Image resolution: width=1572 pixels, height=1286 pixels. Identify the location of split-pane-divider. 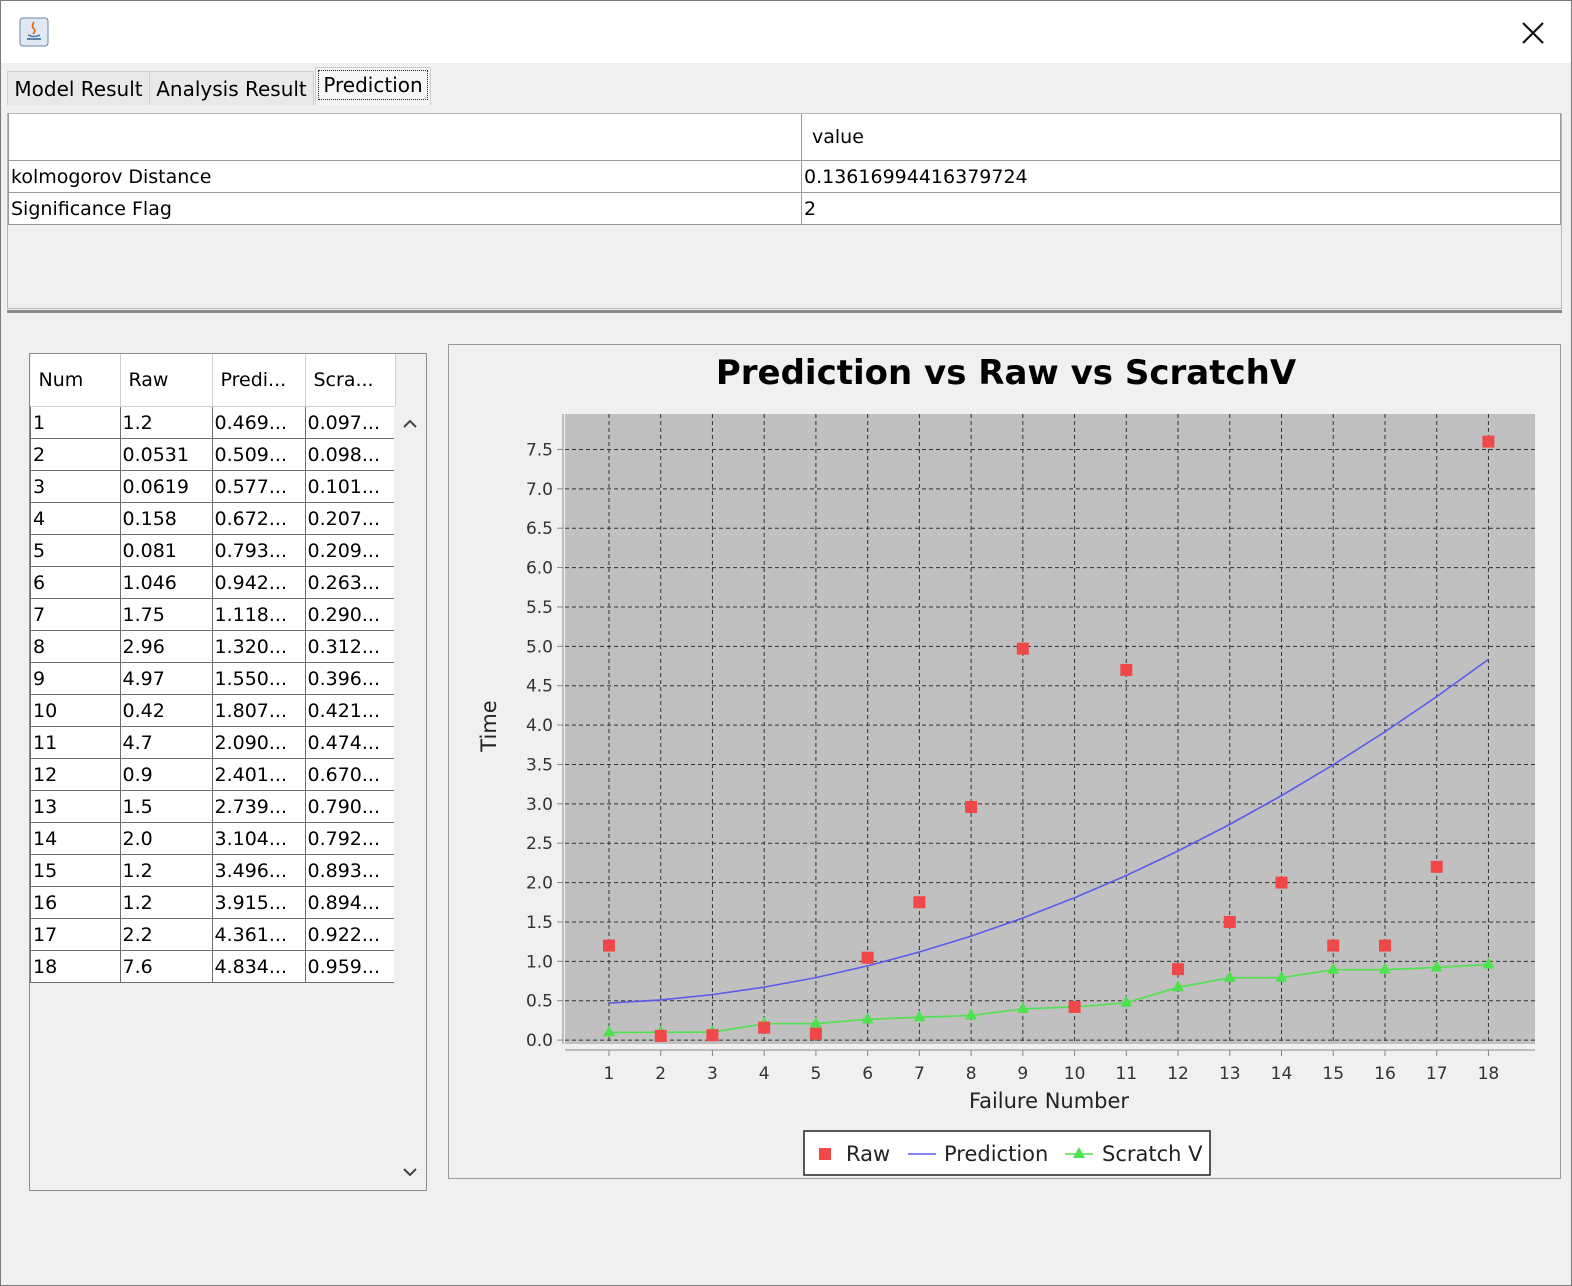
(784, 311).